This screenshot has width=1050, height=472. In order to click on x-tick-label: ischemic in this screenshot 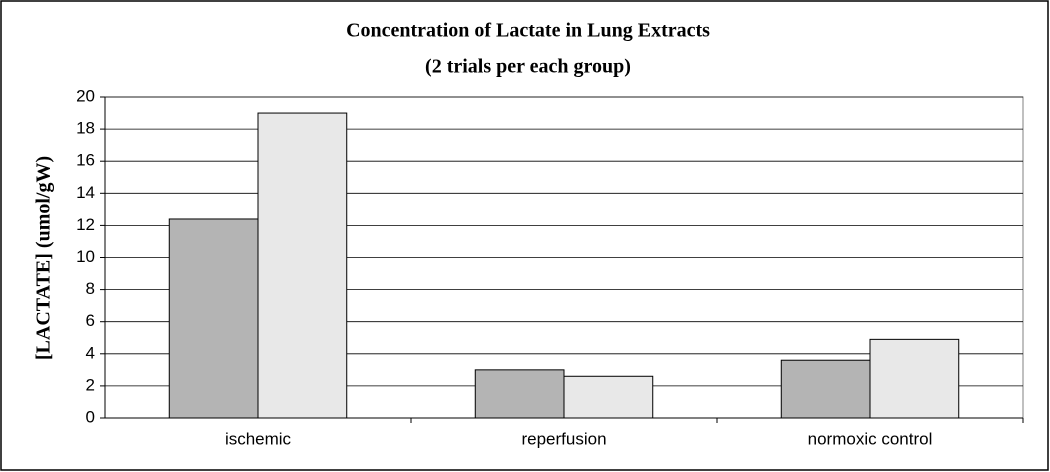, I will do `click(258, 438)`.